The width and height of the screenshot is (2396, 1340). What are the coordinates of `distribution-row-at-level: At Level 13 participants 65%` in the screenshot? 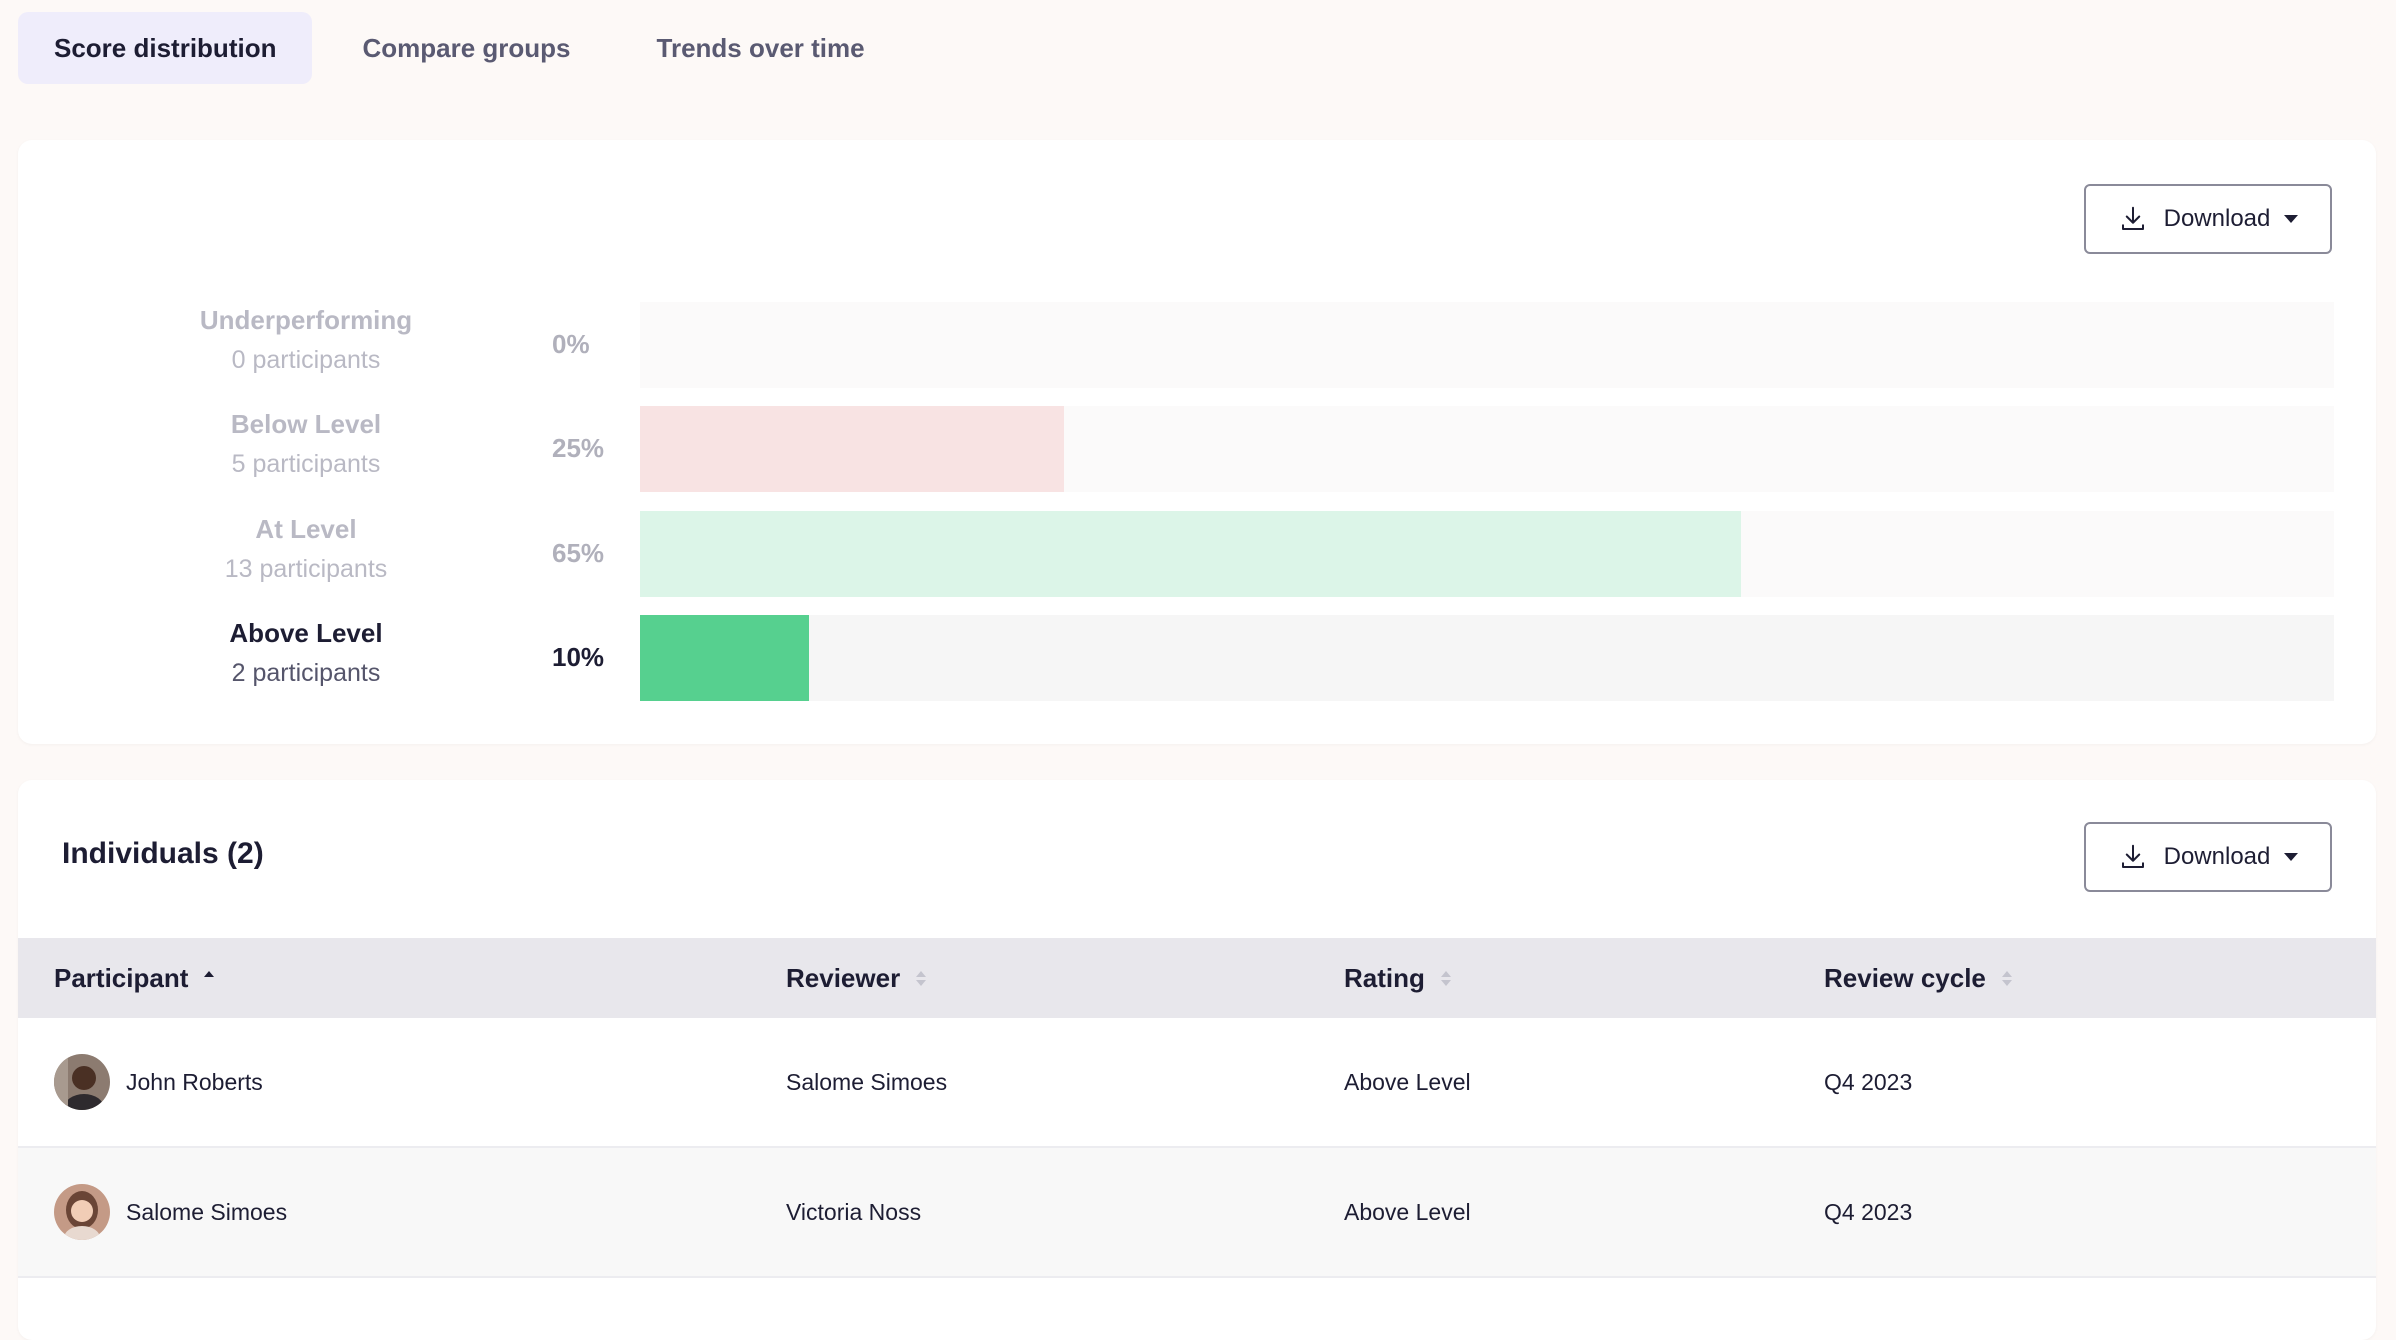 It's located at (1197, 553).